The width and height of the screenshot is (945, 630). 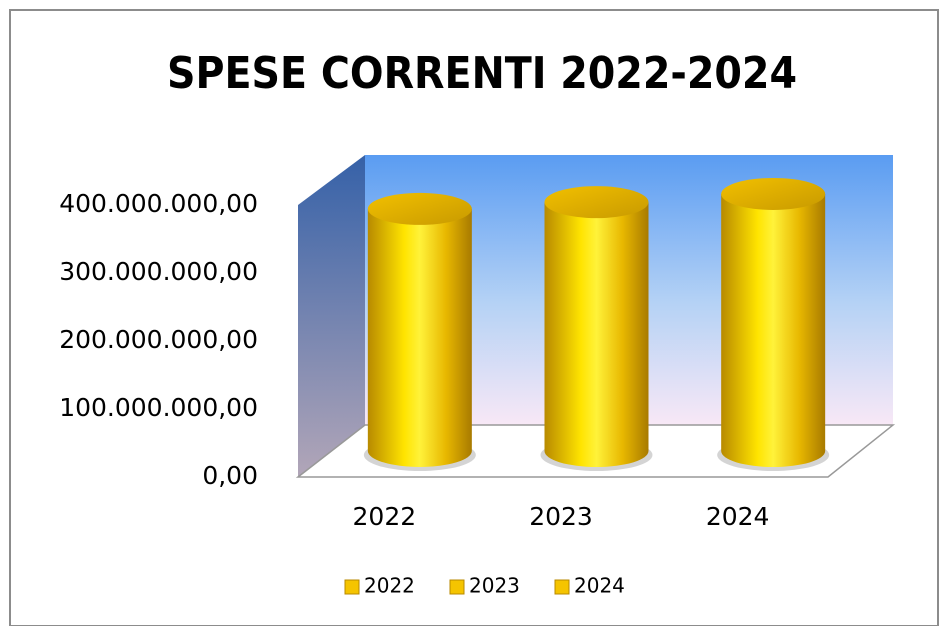 What do you see at coordinates (158, 407) in the screenshot?
I see `y-tick-label: 100.000.000,00` at bounding box center [158, 407].